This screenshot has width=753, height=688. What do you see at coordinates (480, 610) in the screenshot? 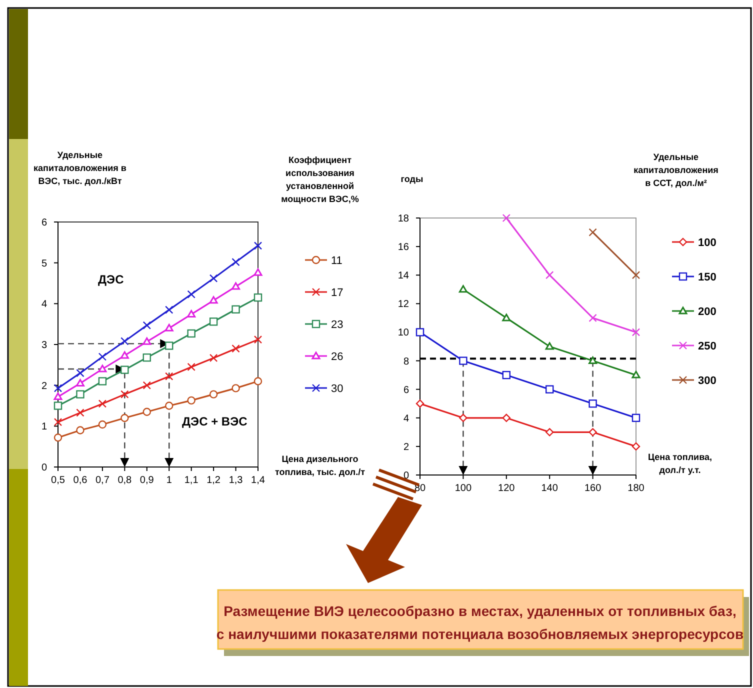
I see `text: Размещение ВИЭ целесообразно в местах, удаленных от топливных баз,` at bounding box center [480, 610].